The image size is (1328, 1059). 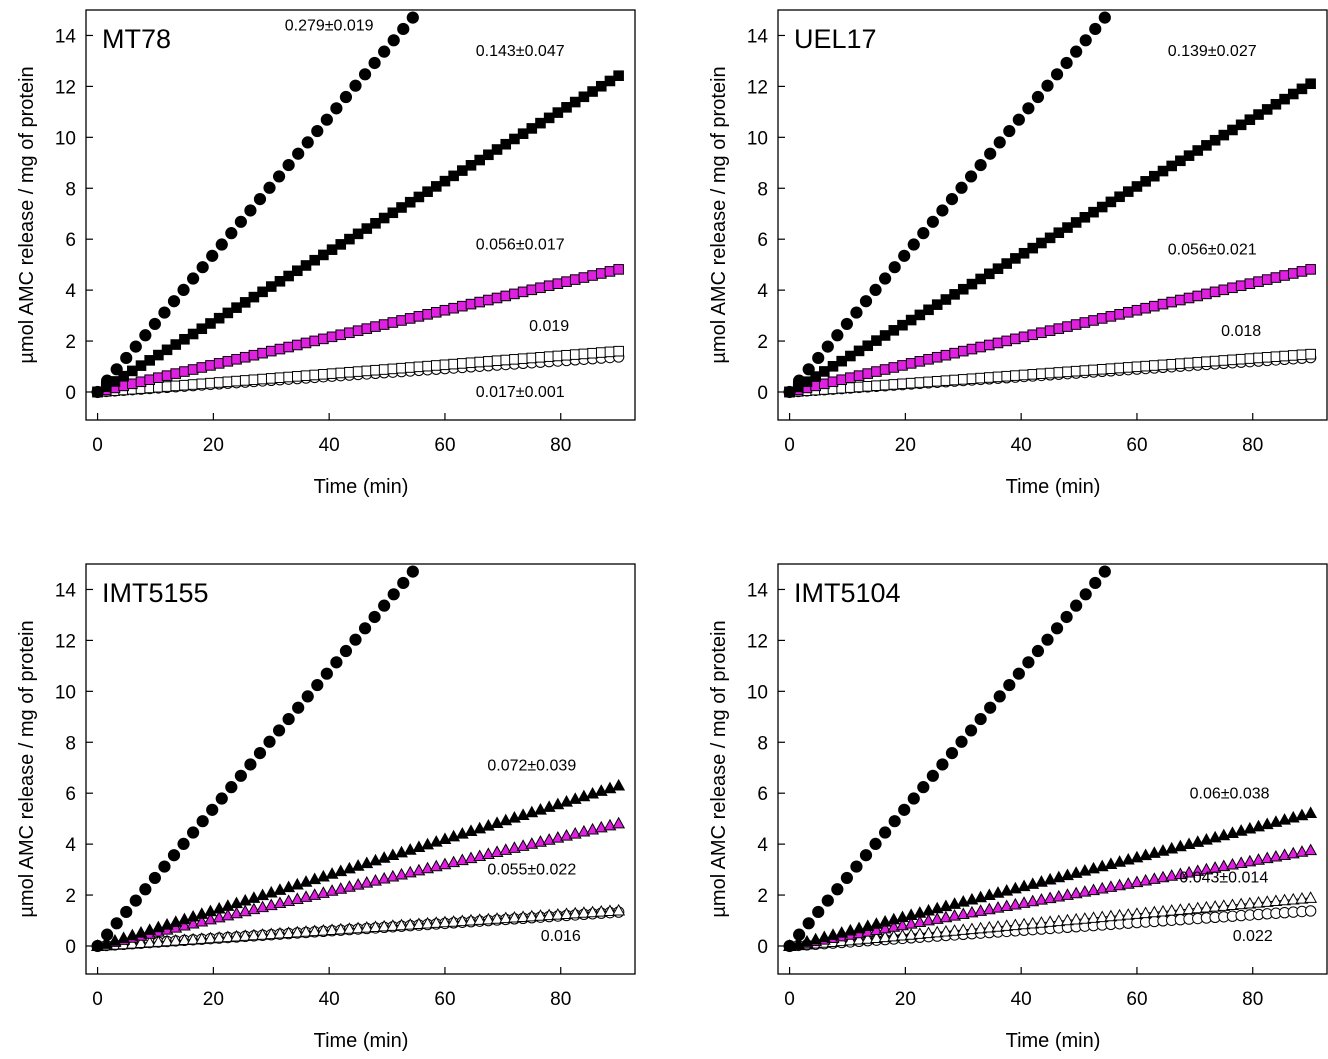 I want to click on y-tick-label: 10, so click(x=65, y=138).